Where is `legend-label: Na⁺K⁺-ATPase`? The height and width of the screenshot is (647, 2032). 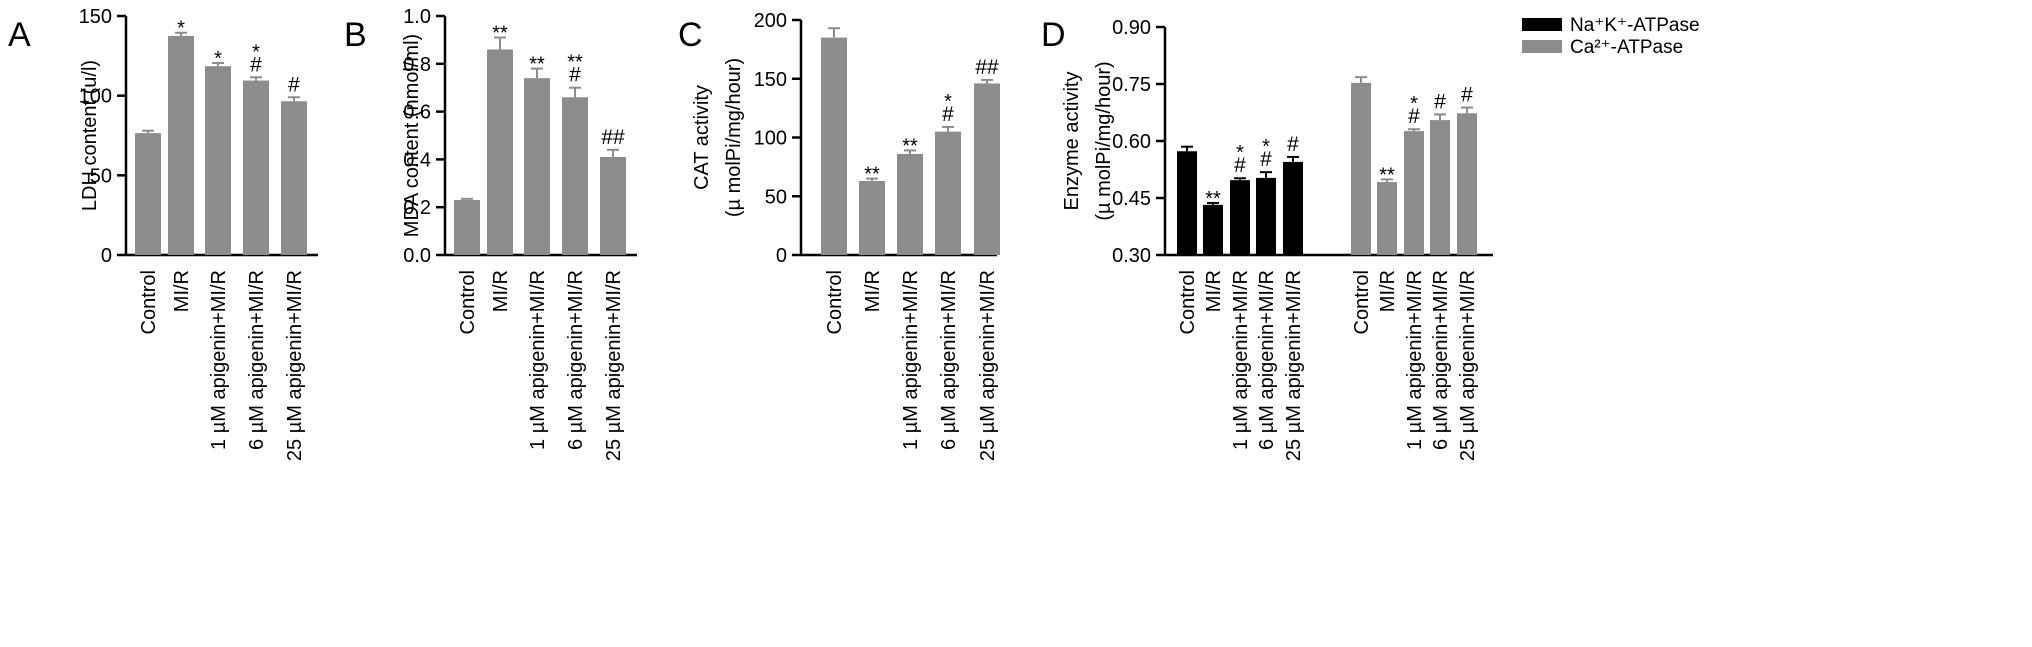
legend-label: Na⁺K⁺-ATPase is located at coordinates (1635, 25).